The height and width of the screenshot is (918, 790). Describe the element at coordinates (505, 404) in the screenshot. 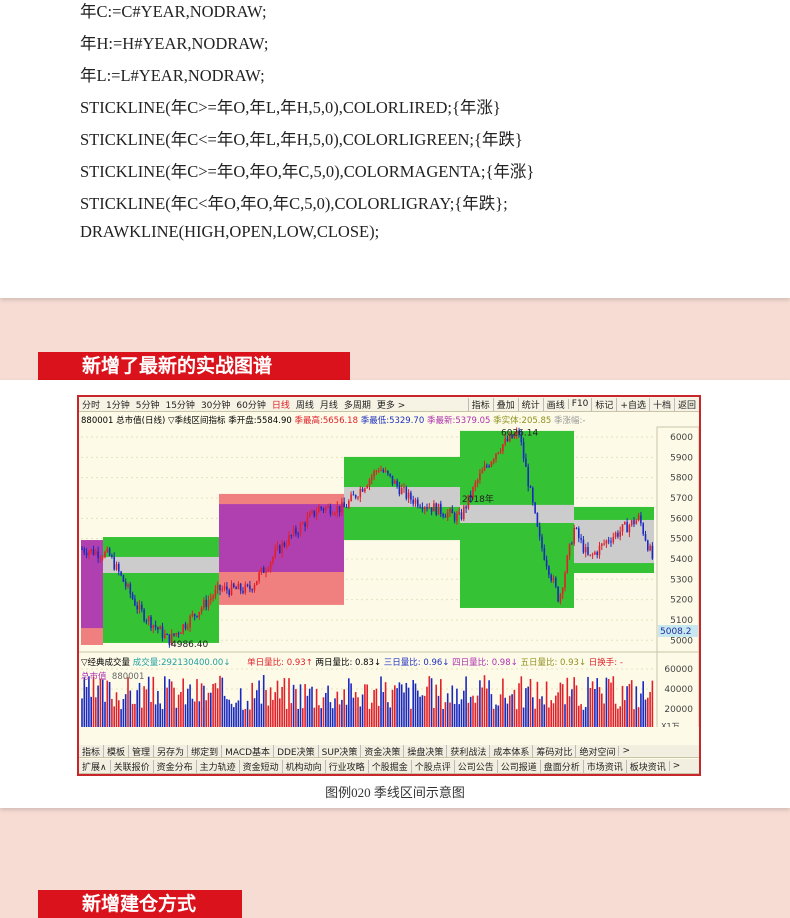

I see `tool-button: 叠加` at that location.